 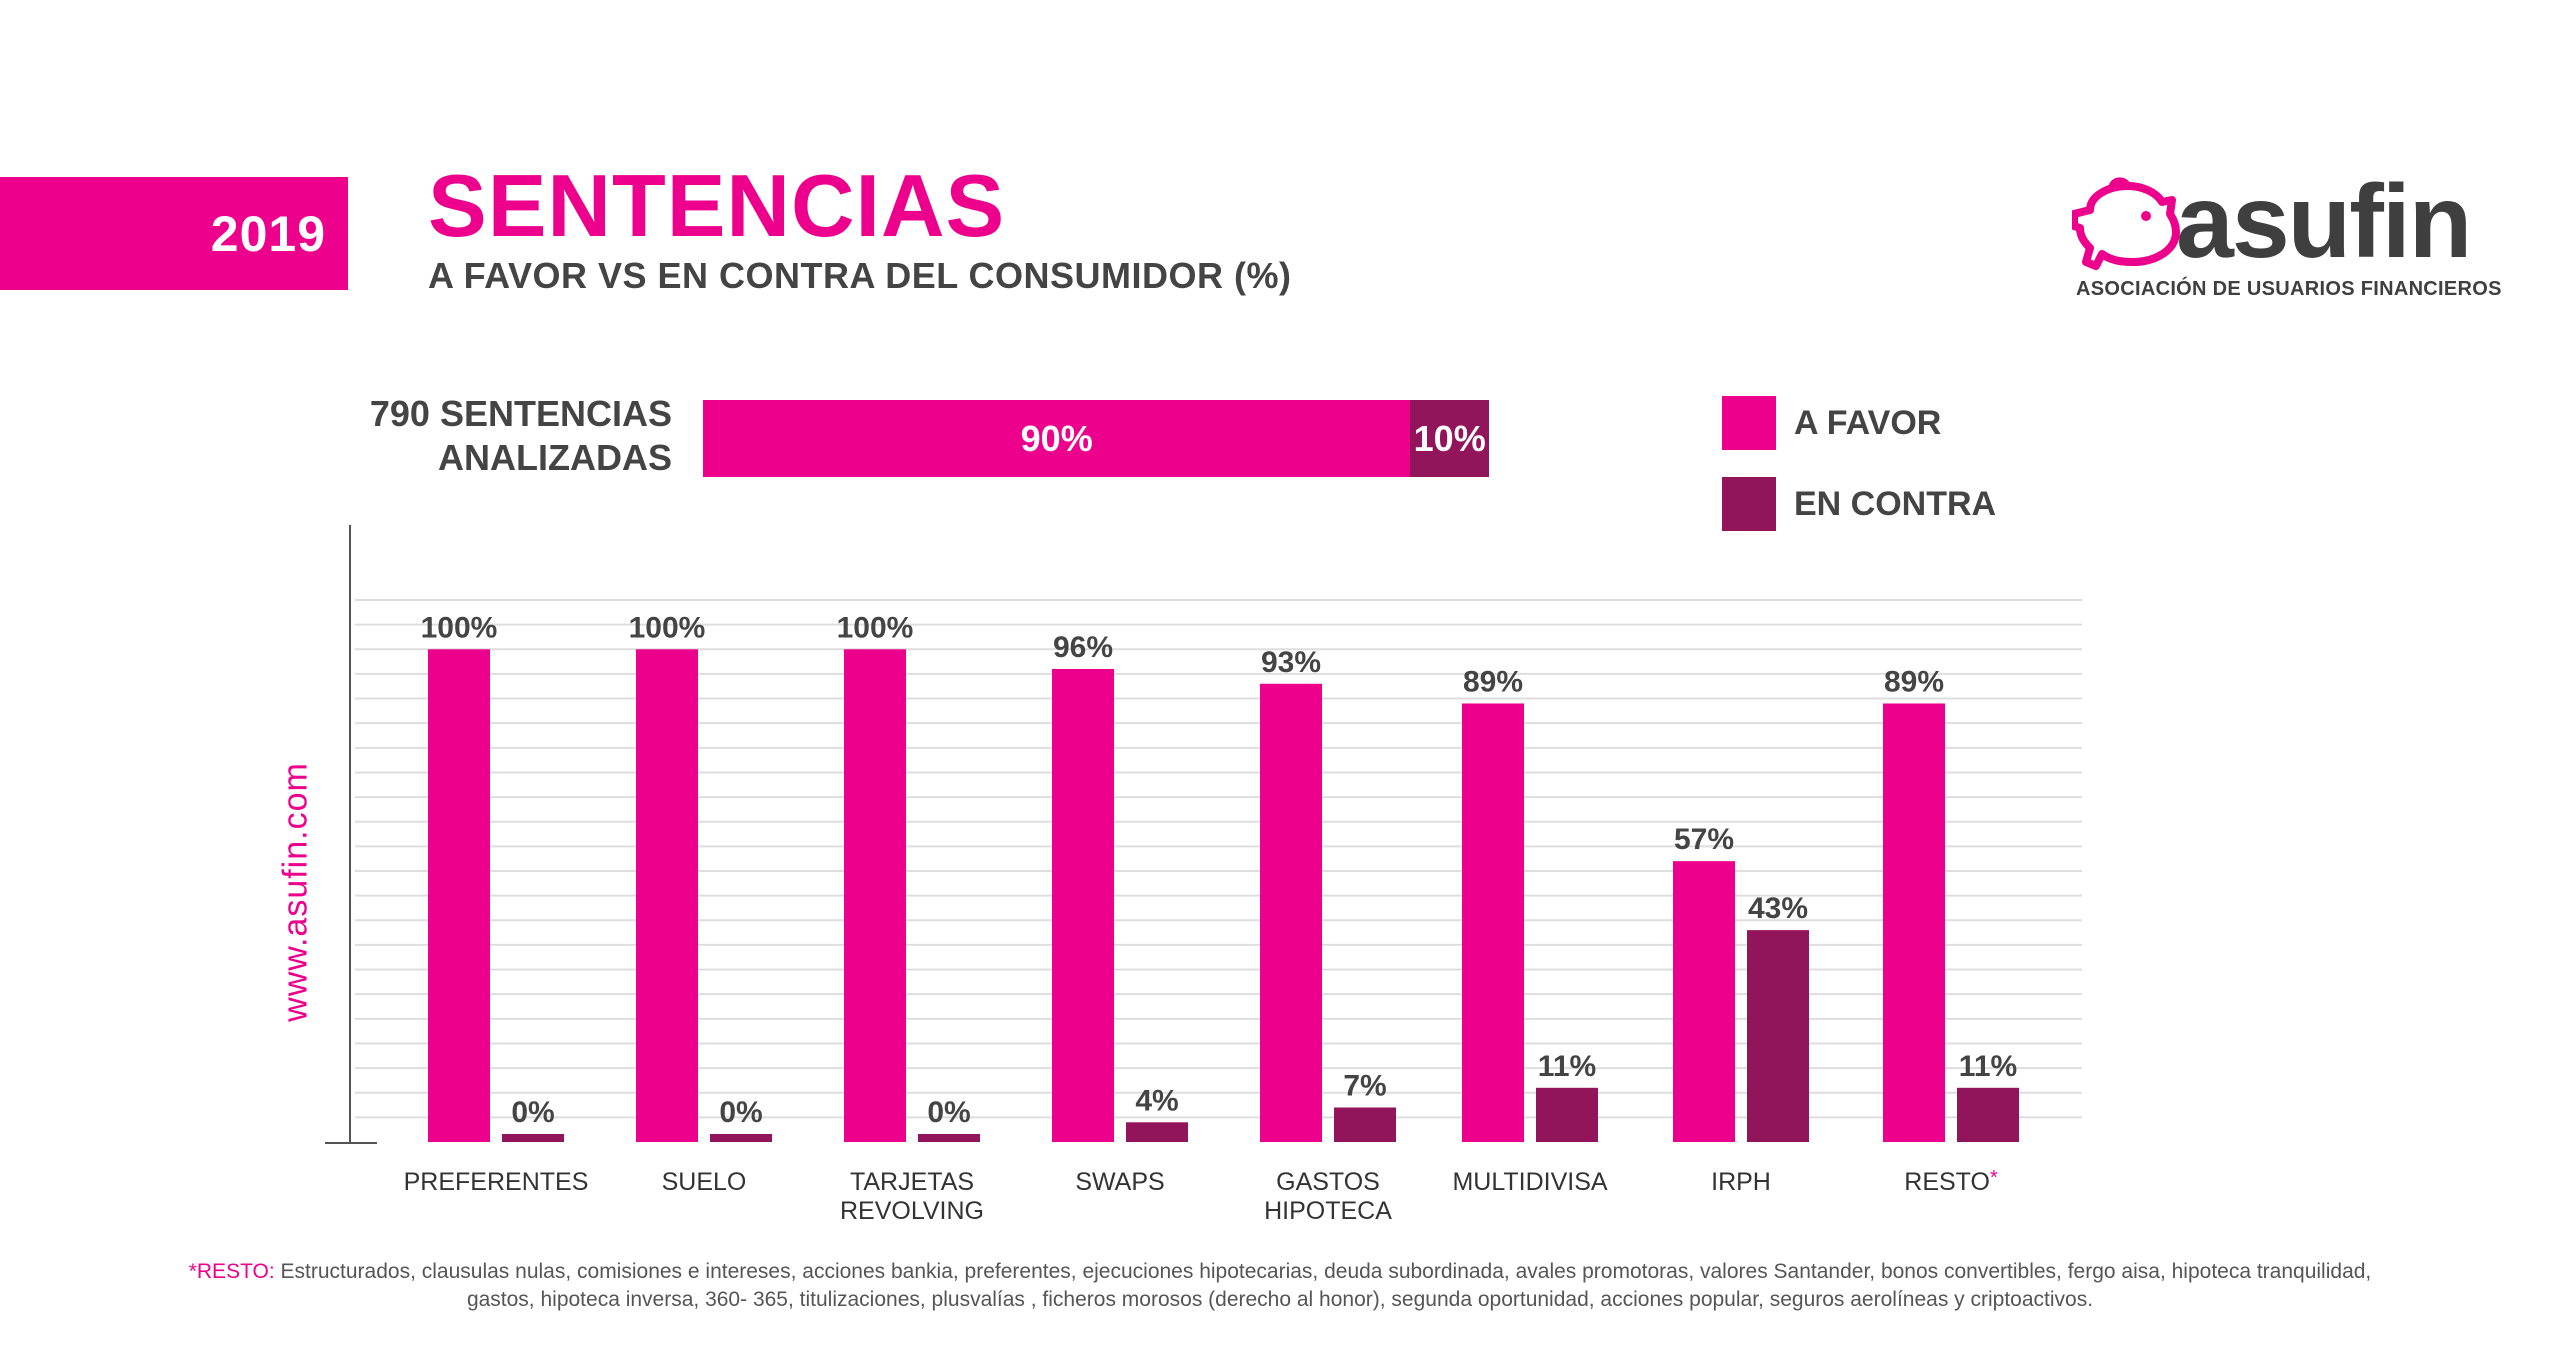 What do you see at coordinates (1291, 662) in the screenshot?
I see `value-label-favor-4: 93%` at bounding box center [1291, 662].